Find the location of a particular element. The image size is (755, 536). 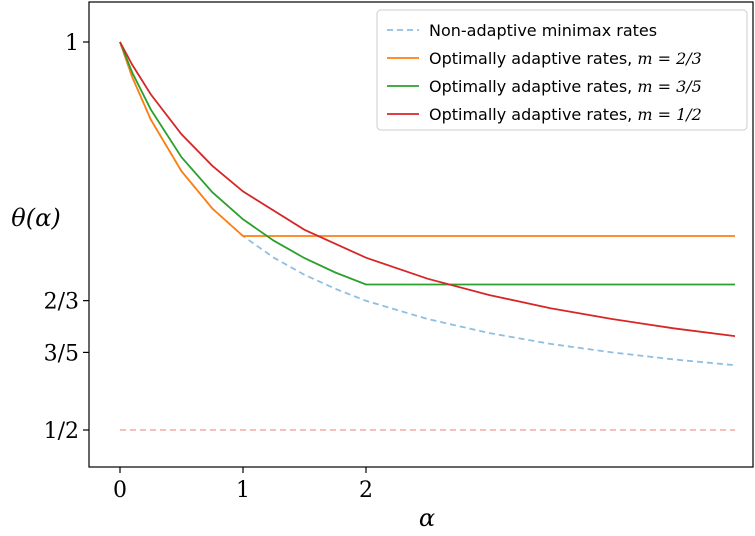

y-tick-label: 3/5 is located at coordinates (61, 353).